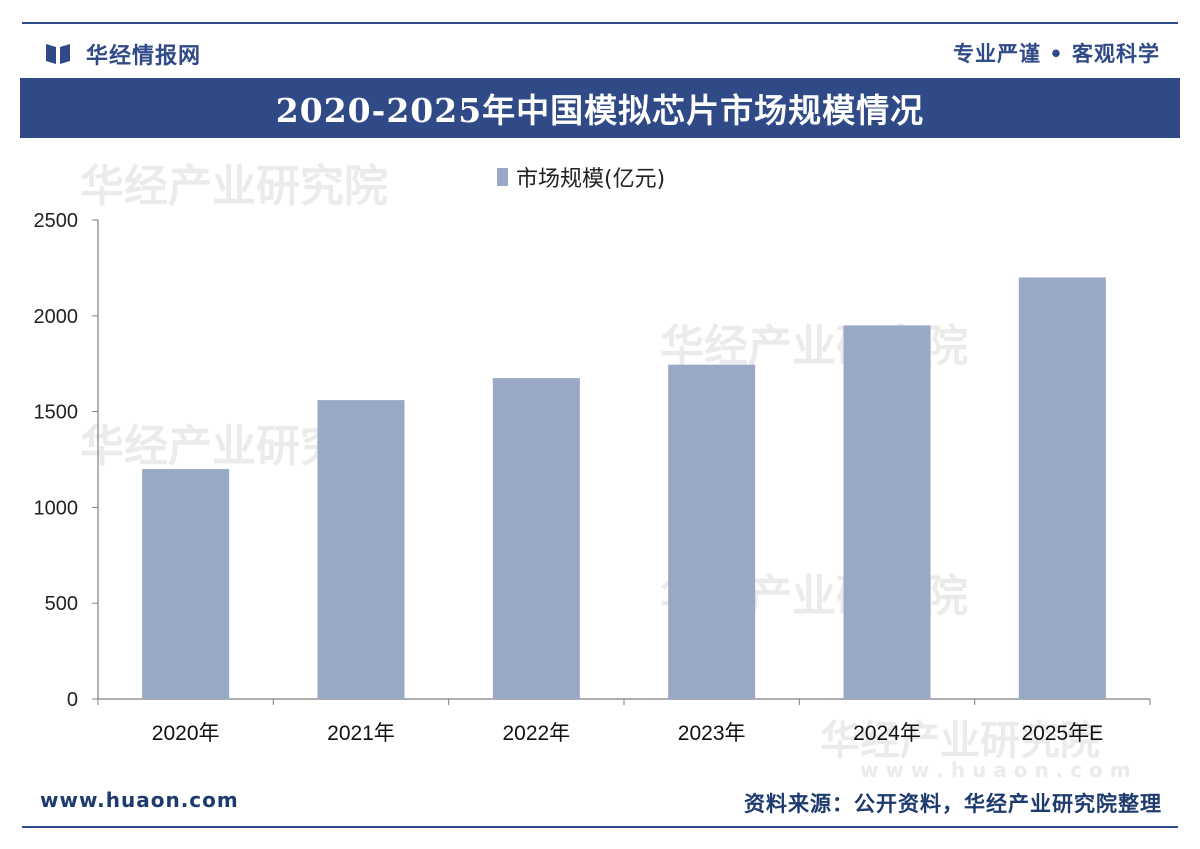  I want to click on brand: 华经情报网, so click(122, 54).